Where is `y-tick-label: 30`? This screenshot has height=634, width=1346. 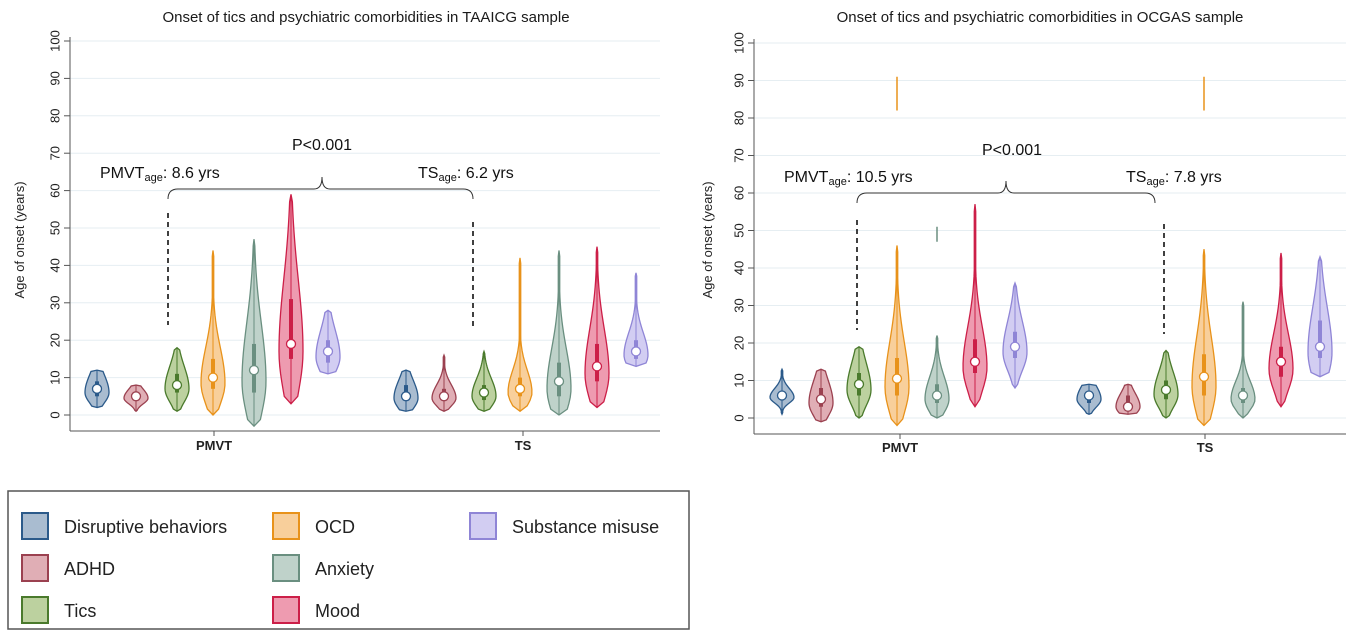 y-tick-label: 30 is located at coordinates (738, 305).